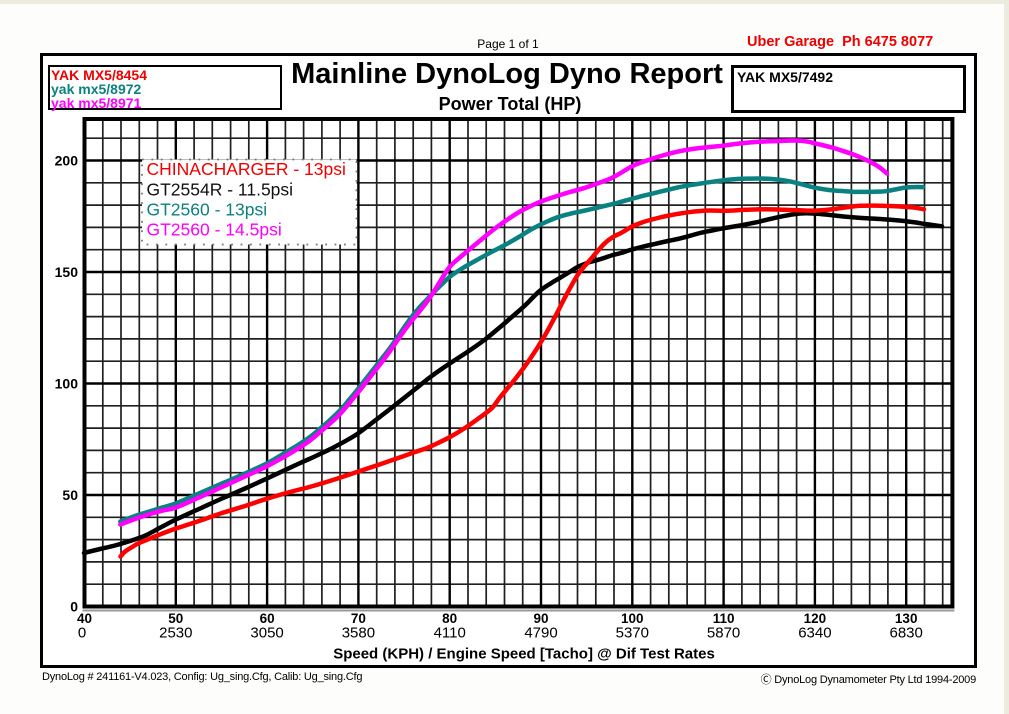 This screenshot has width=1009, height=714. Describe the element at coordinates (814, 632) in the screenshot. I see `svg-text: 6340` at that location.